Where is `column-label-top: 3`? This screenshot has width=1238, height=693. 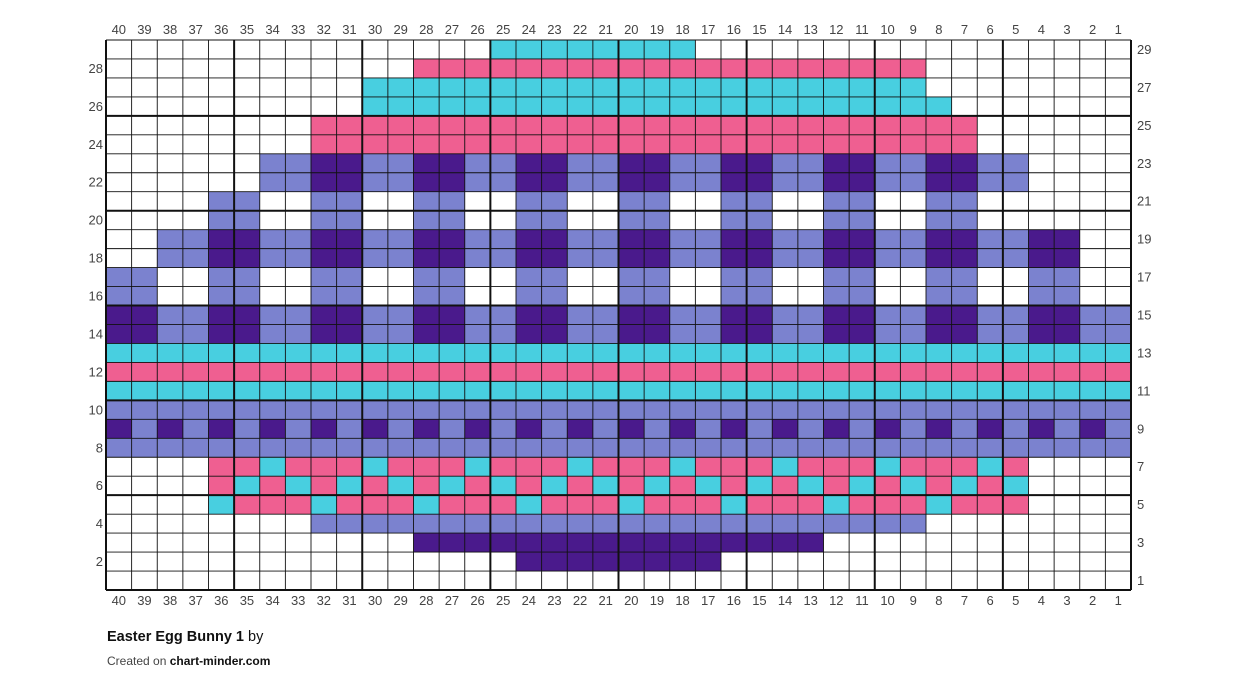
column-label-top: 3 is located at coordinates (1066, 29).